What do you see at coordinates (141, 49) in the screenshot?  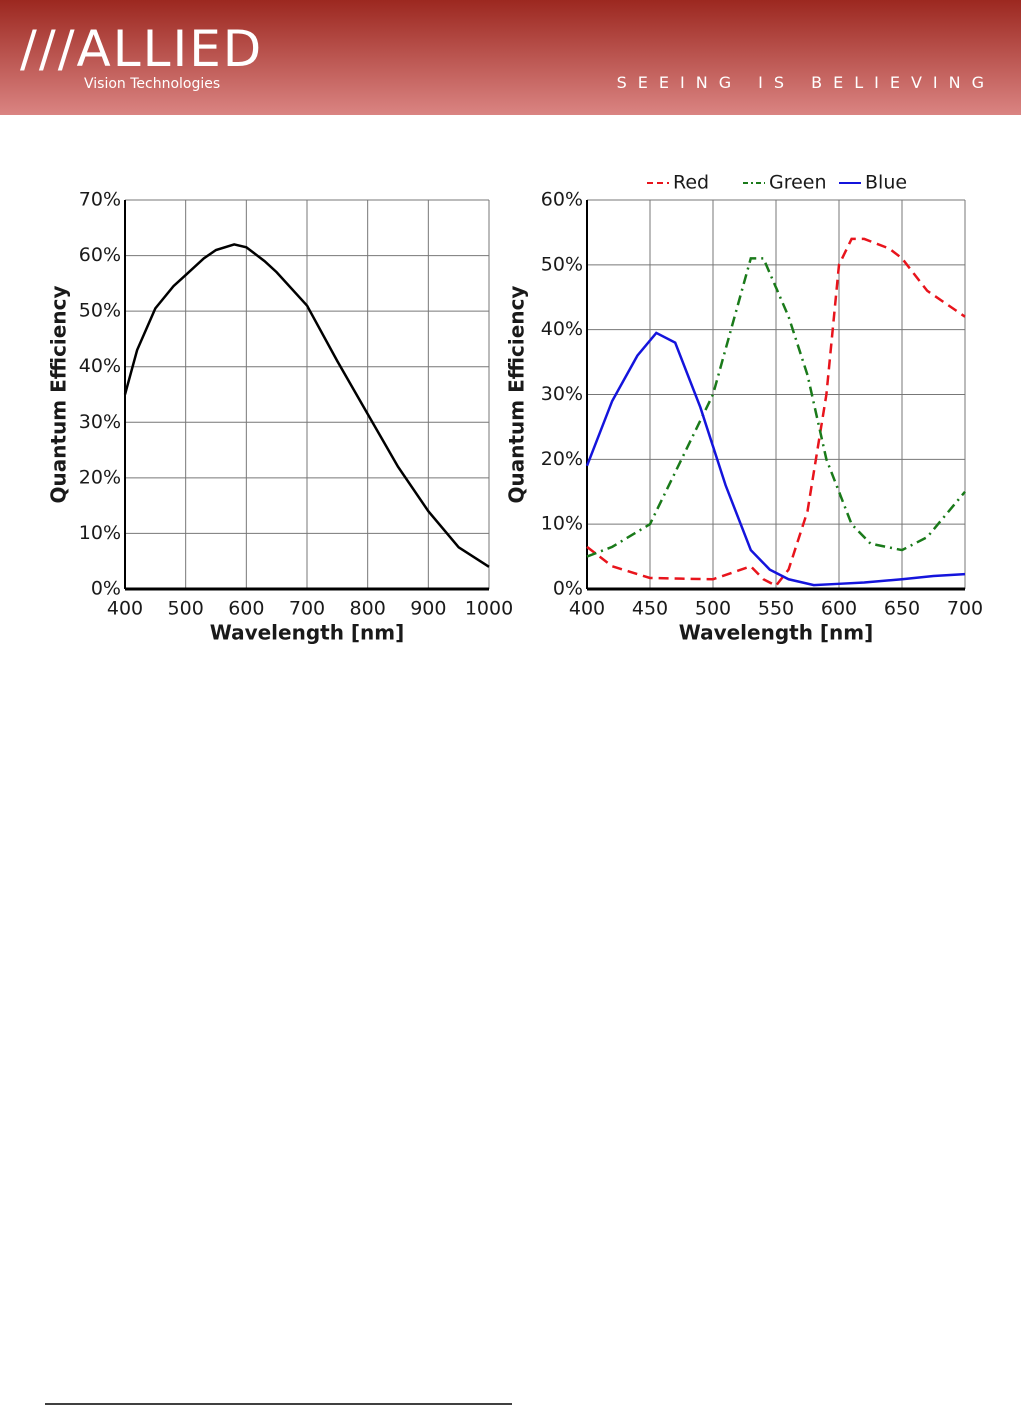 I see `logo: ///ALLIED` at bounding box center [141, 49].